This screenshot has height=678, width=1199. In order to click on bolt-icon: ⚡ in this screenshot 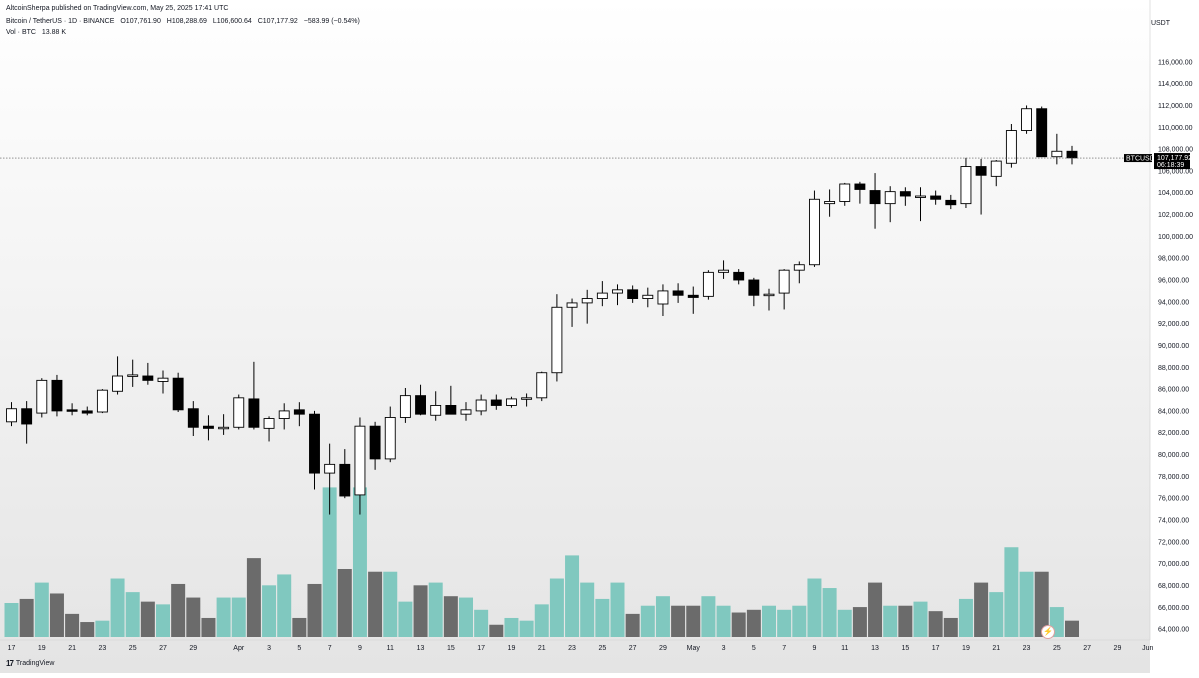, I will do `click(1048, 632)`.